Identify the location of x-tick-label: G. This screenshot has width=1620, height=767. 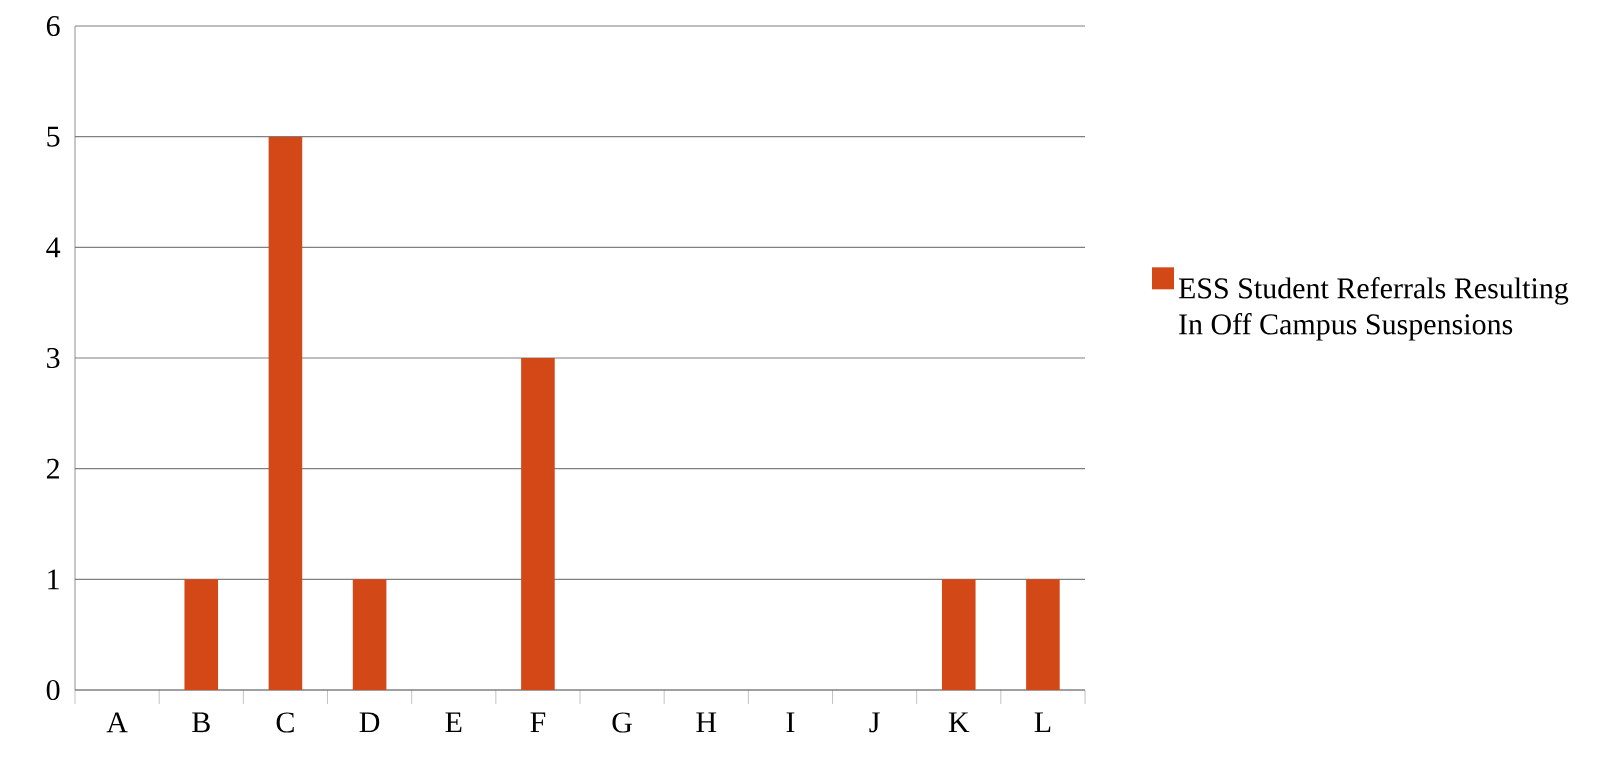
(622, 722).